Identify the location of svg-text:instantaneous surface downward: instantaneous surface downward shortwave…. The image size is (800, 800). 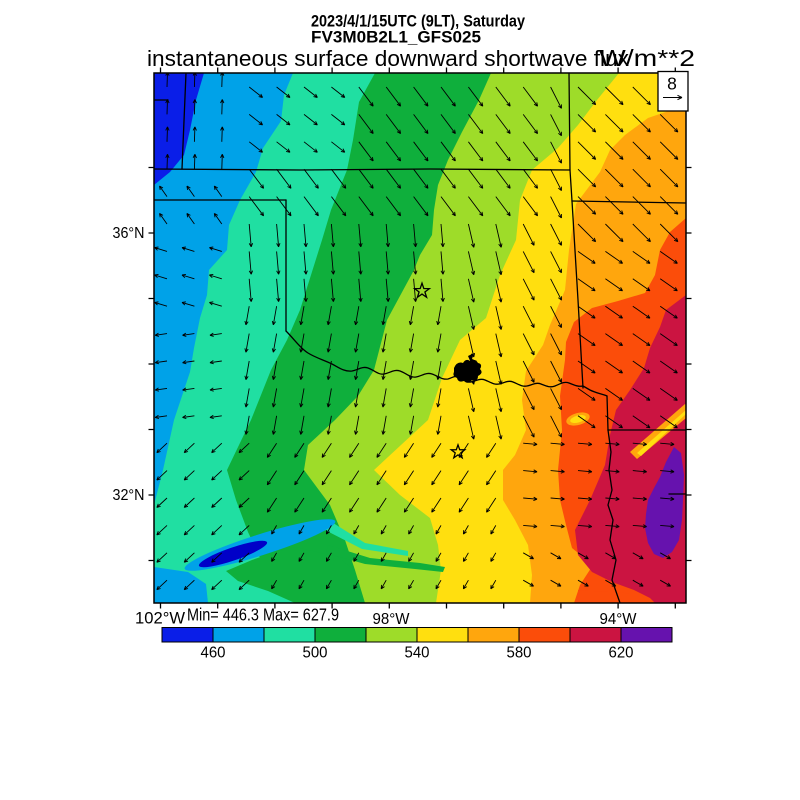
(388, 58).